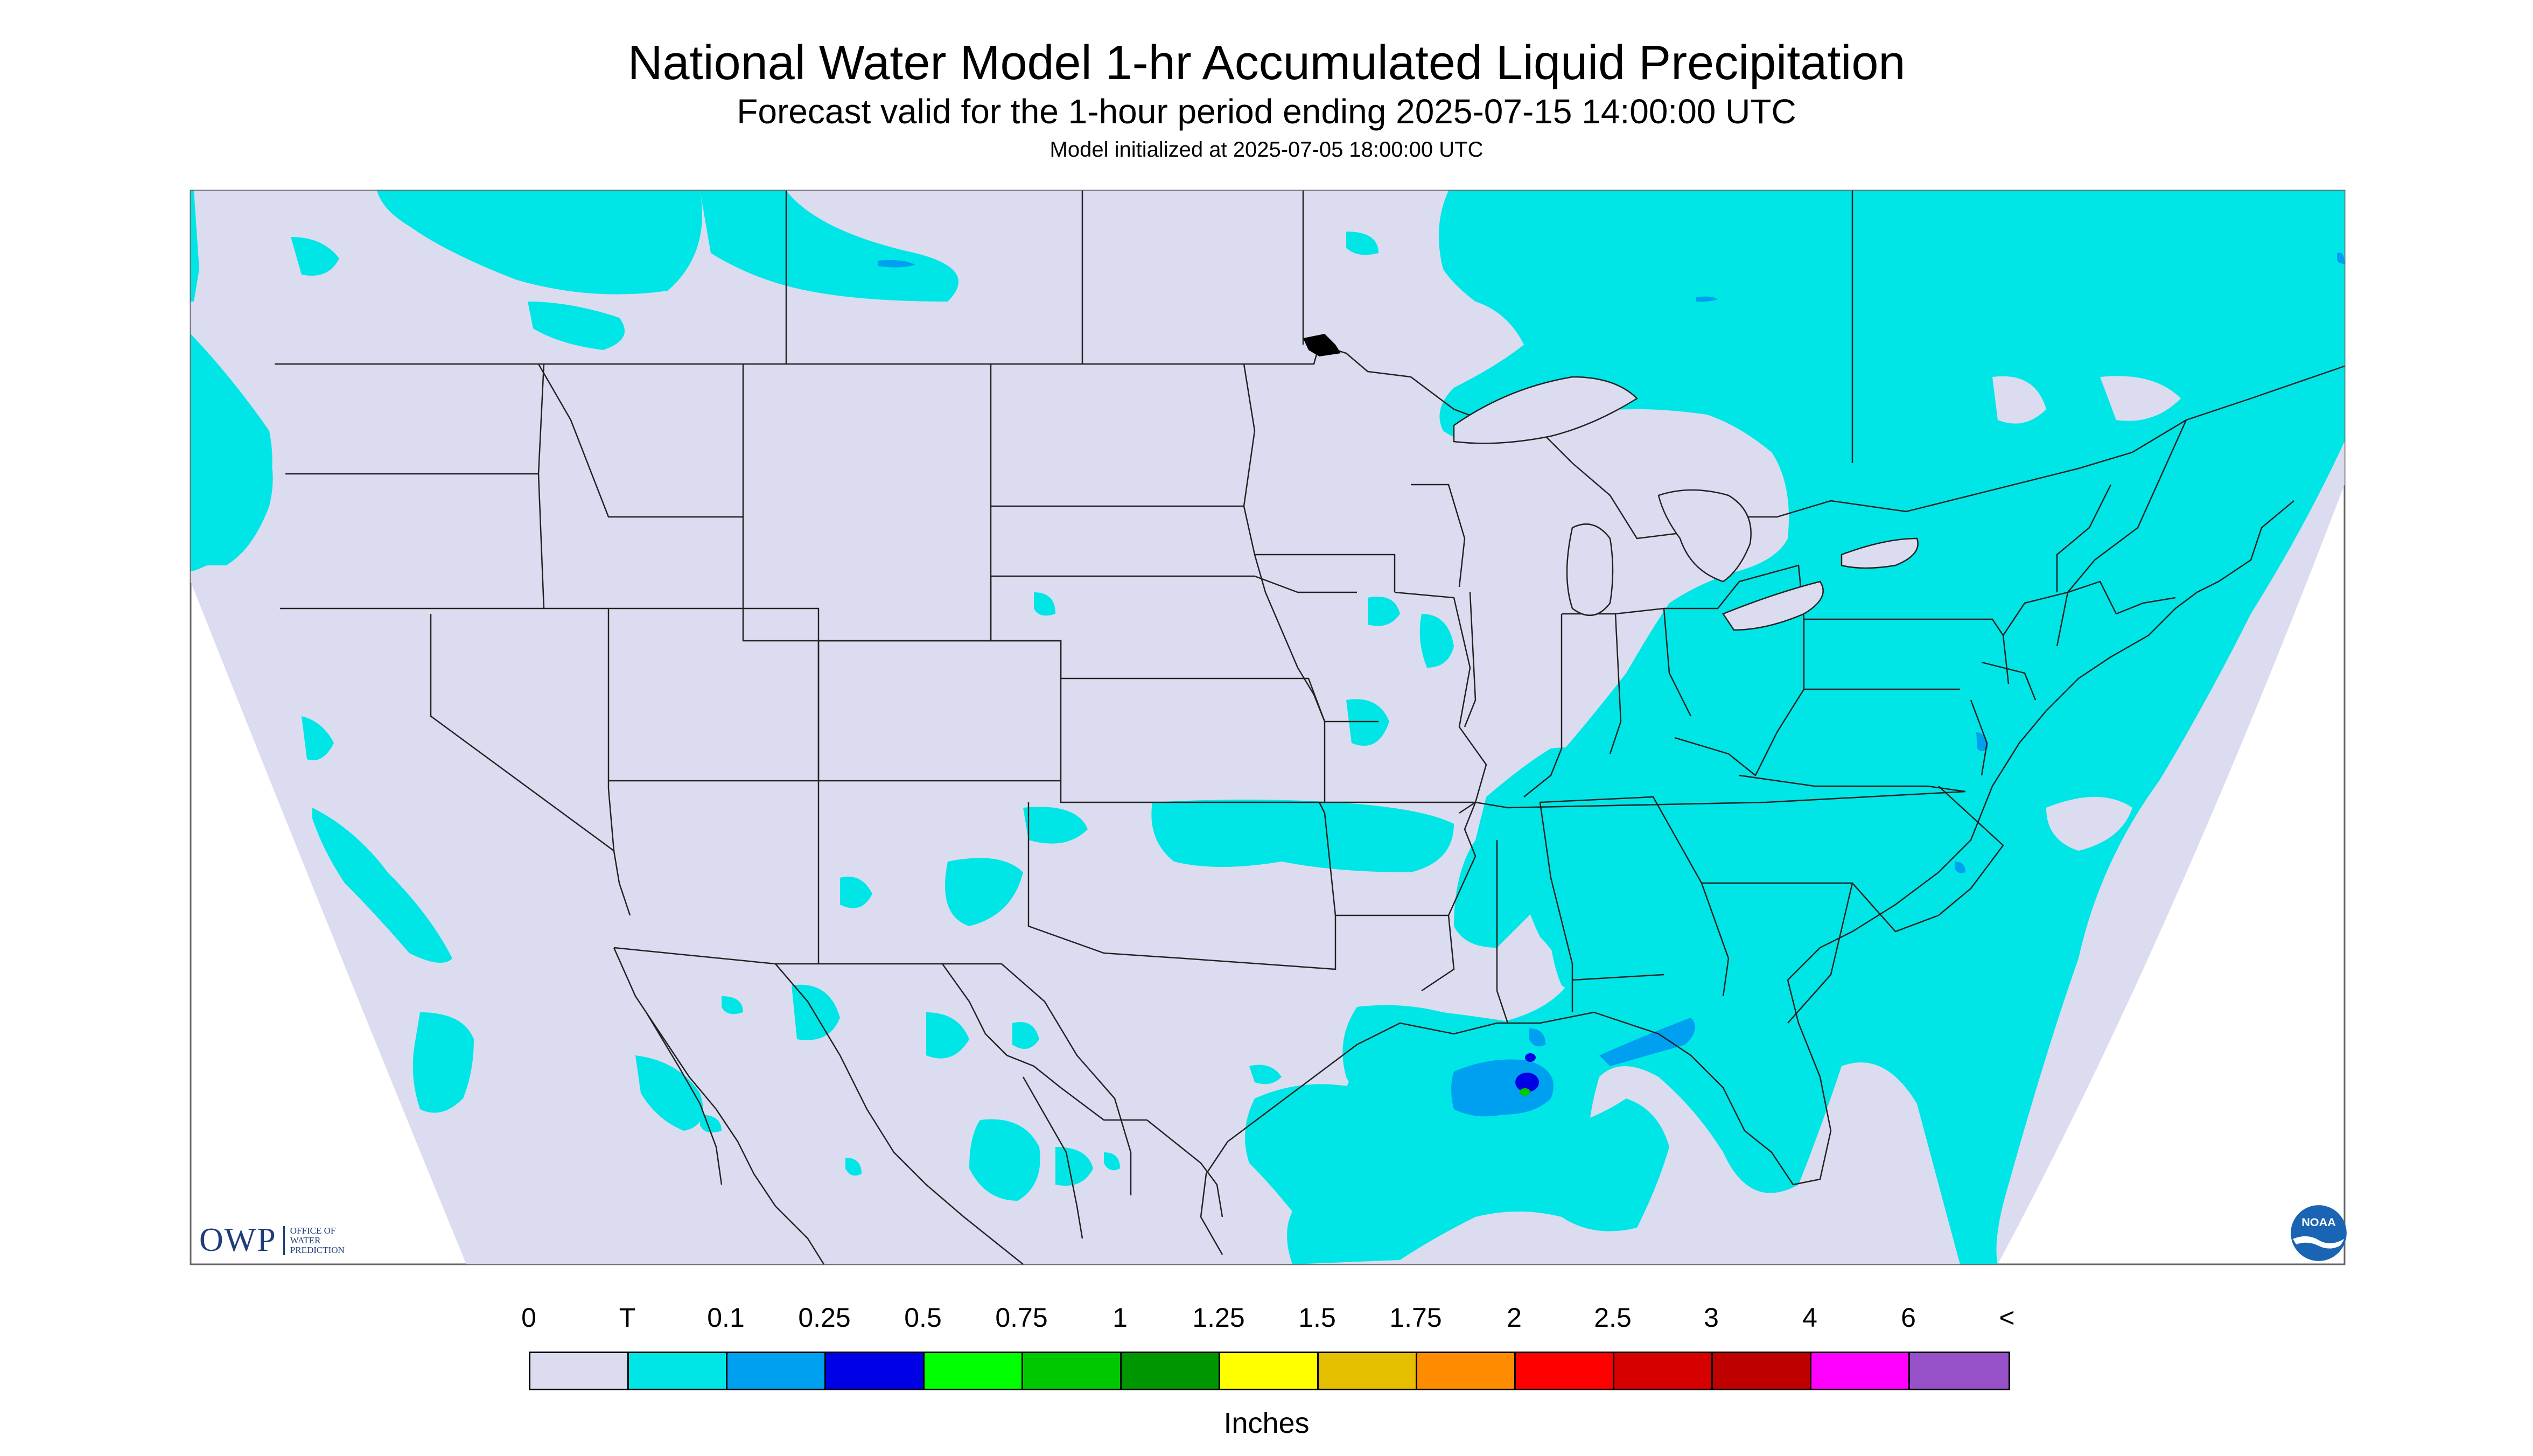 The image size is (2533, 1456). What do you see at coordinates (726, 1318) in the screenshot?
I see `legend-tick-label: 0.1` at bounding box center [726, 1318].